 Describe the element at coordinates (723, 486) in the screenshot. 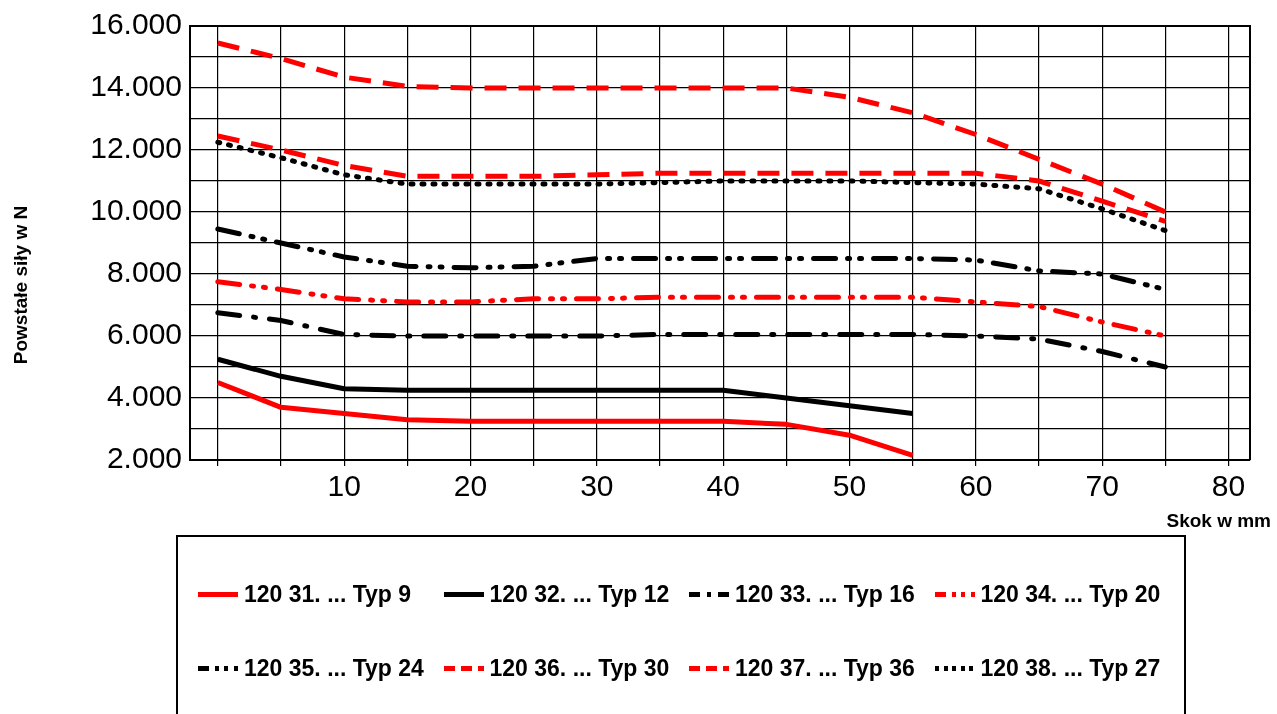

I see `x-tick-label: 40` at that location.